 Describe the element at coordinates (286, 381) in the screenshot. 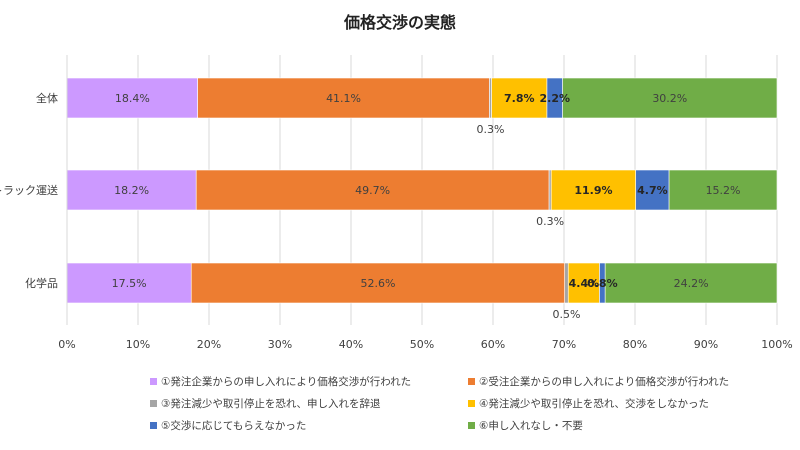

I see `legend-label: ①発注企業からの申し入れにより価格交渉が行われた` at that location.